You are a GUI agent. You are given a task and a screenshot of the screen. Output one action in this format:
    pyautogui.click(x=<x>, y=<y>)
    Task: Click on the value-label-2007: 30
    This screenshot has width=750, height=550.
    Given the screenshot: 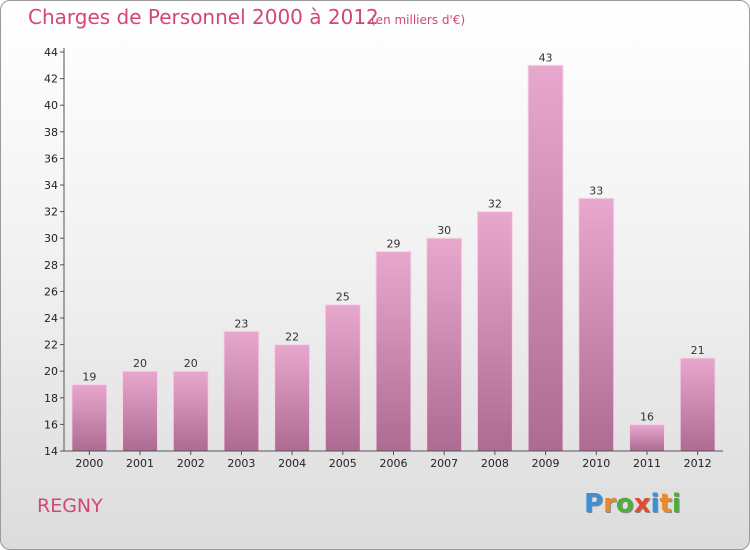 What is the action you would take?
    pyautogui.click(x=444, y=230)
    